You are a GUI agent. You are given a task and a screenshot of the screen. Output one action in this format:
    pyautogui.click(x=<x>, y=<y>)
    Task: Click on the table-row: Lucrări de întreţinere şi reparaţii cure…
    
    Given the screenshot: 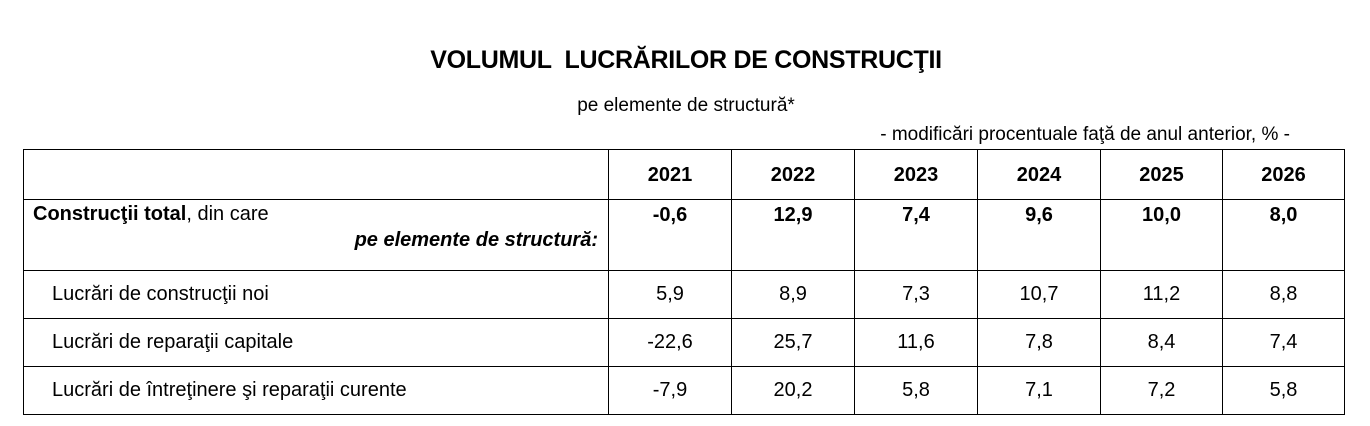 What is the action you would take?
    pyautogui.click(x=684, y=390)
    